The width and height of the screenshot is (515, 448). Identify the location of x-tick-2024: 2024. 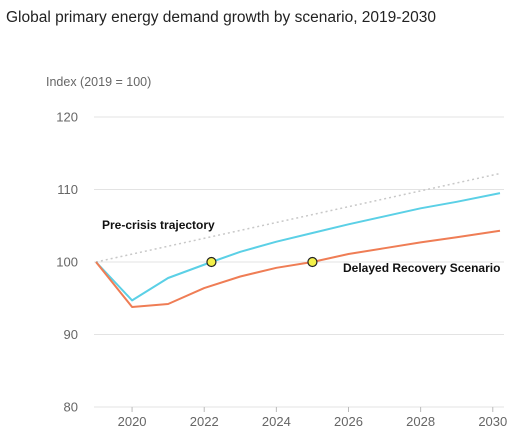
(276, 421).